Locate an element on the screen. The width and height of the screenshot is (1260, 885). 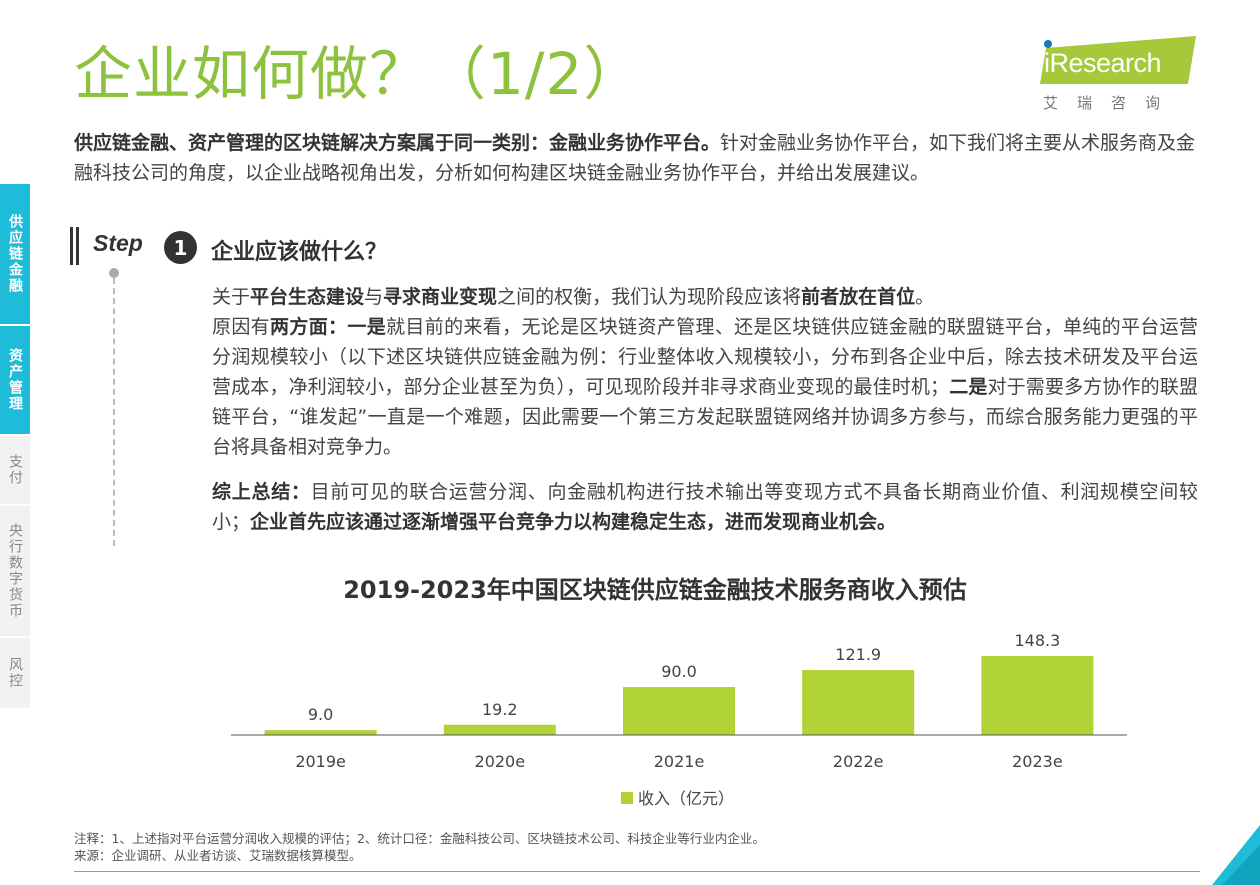
side-tab-risk-control: 风控 is located at coordinates (15, 674).